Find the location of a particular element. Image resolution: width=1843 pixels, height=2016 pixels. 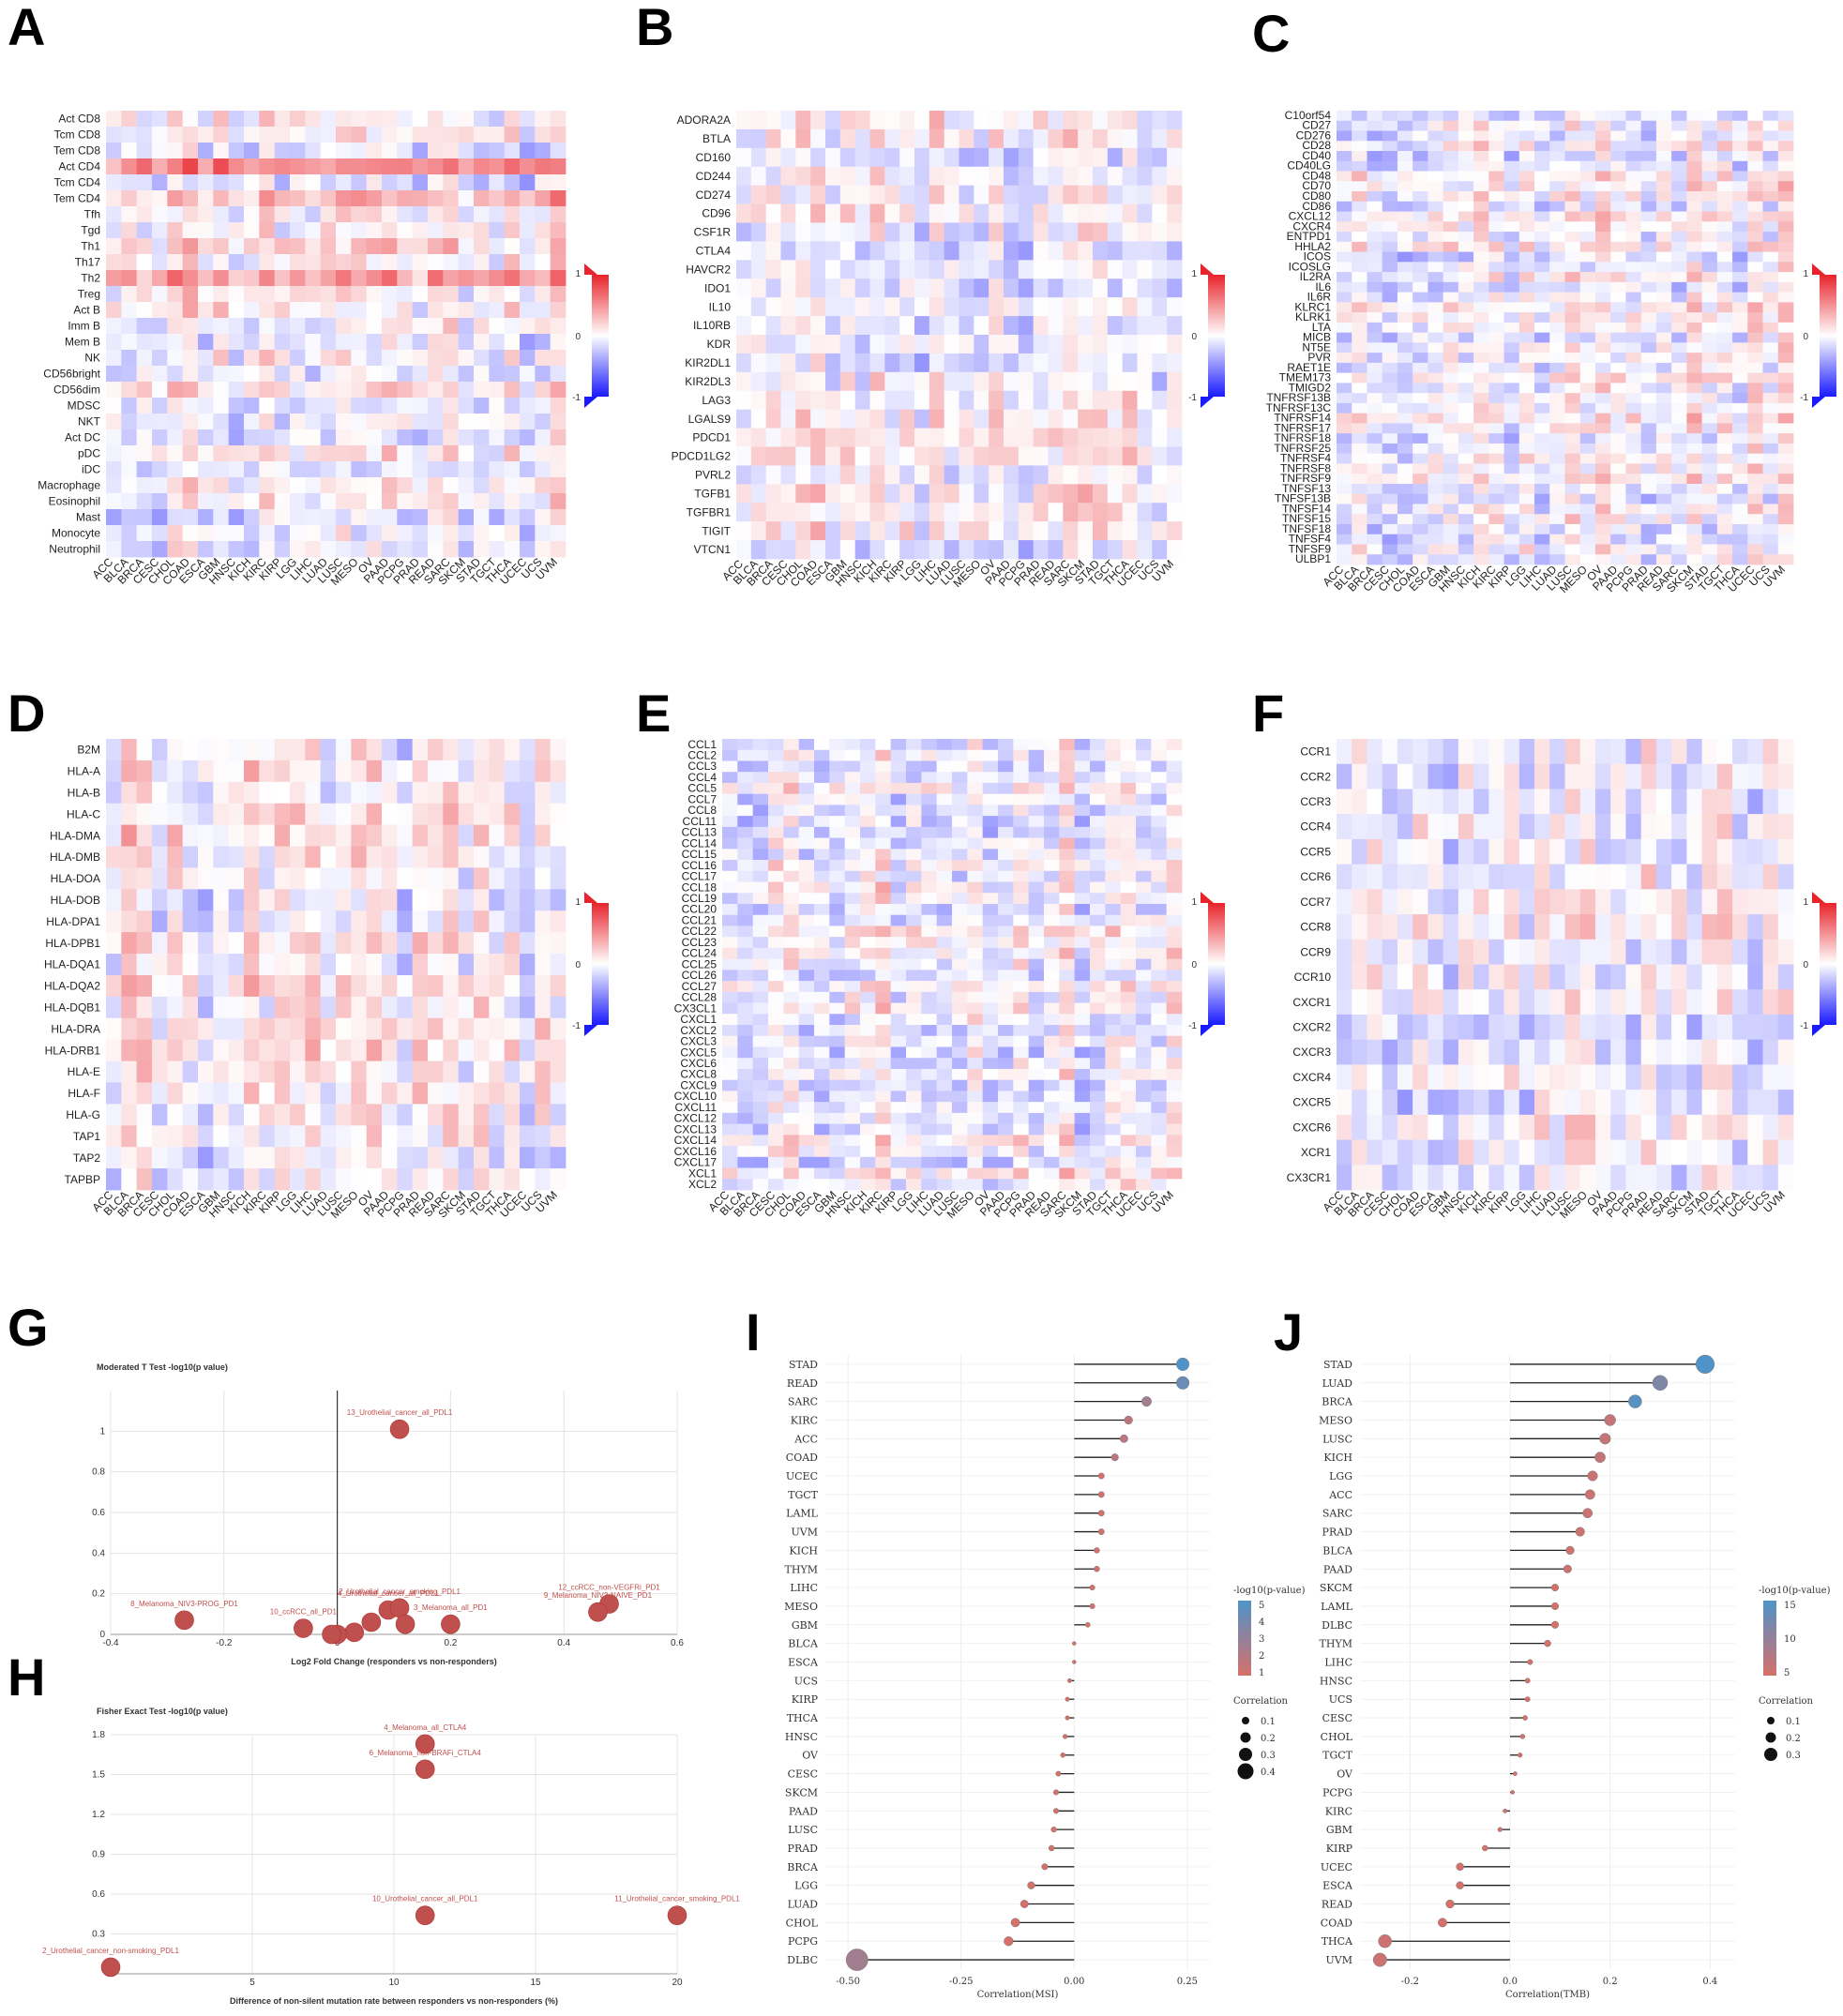

heat-row-label: KLRC1 is located at coordinates (1312, 306).